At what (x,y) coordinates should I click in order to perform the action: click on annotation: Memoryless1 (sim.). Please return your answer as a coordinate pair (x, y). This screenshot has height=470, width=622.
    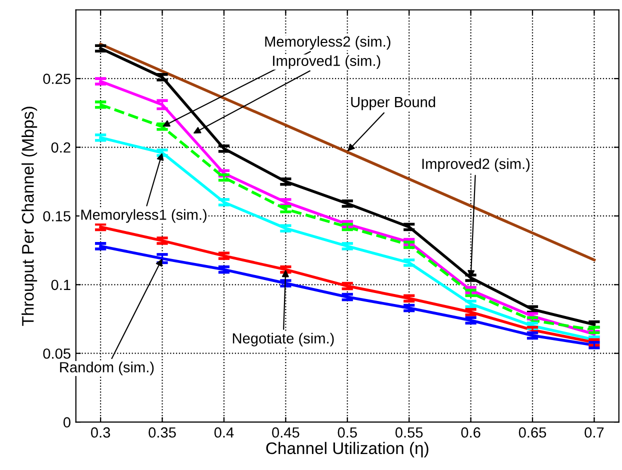
    Looking at the image, I should click on (143, 216).